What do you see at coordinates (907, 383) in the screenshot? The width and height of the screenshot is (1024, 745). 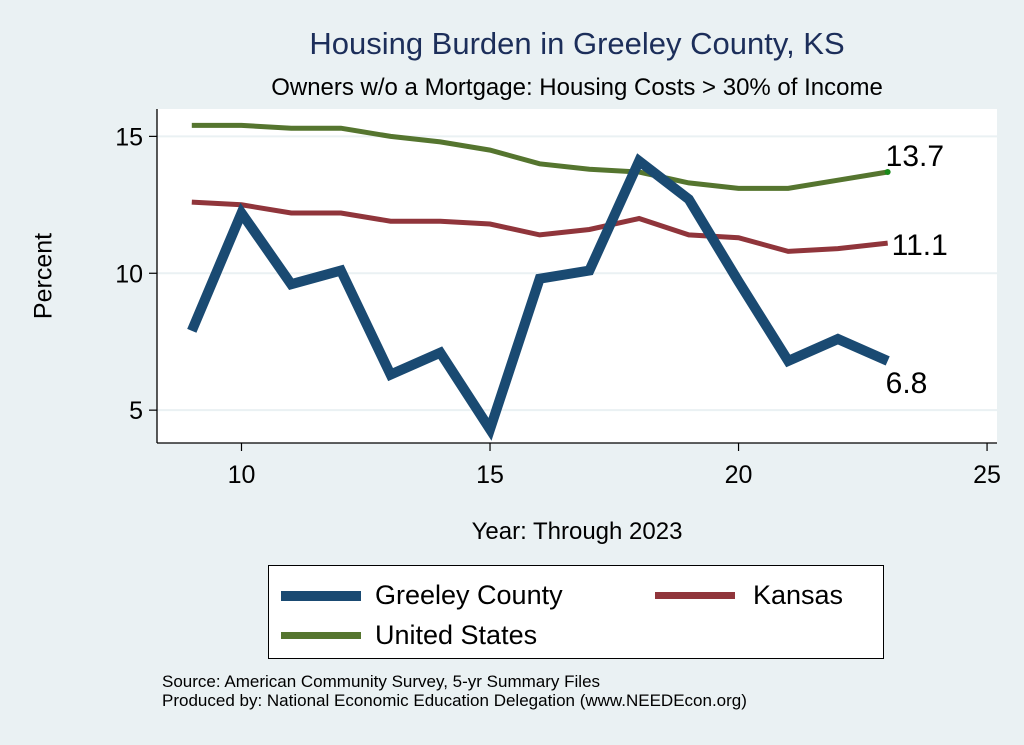 I see `end-label-greeley-county: 6.8` at bounding box center [907, 383].